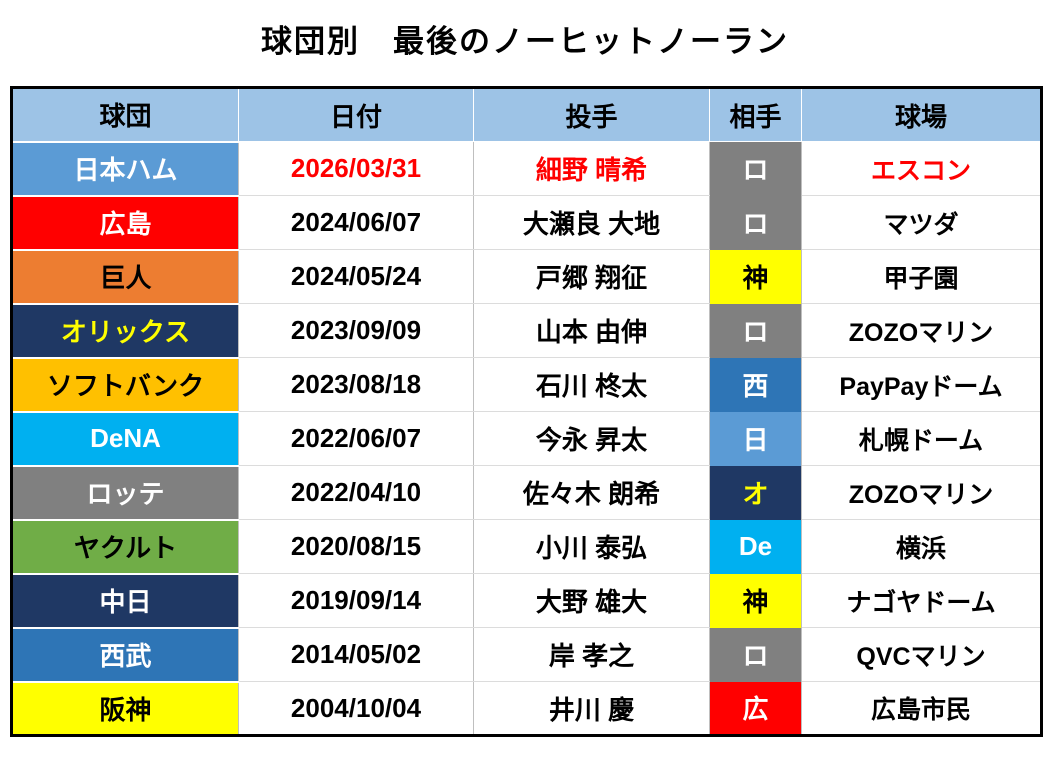 This screenshot has height=762, width=1050. Describe the element at coordinates (356, 114) in the screenshot. I see `header-date: 日付` at that location.